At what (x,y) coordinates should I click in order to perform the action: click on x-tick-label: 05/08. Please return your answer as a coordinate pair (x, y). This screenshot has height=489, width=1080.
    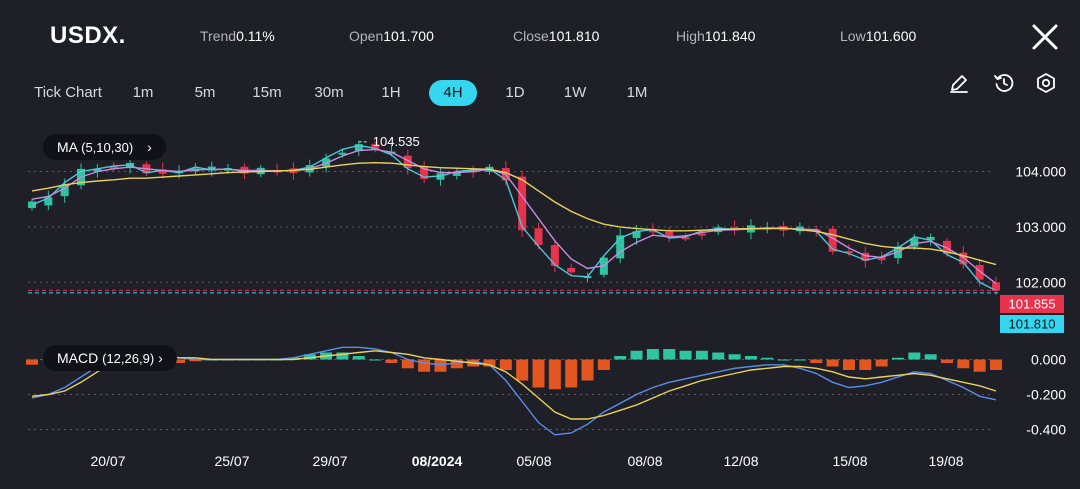
    Looking at the image, I should click on (533, 461).